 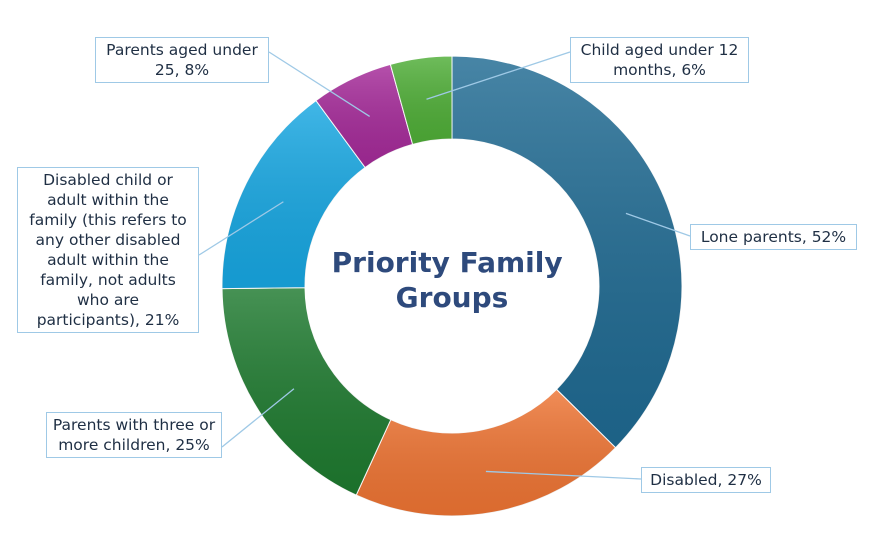 What do you see at coordinates (306, 391) in the screenshot?
I see `slice-parents-three-or-more-children` at bounding box center [306, 391].